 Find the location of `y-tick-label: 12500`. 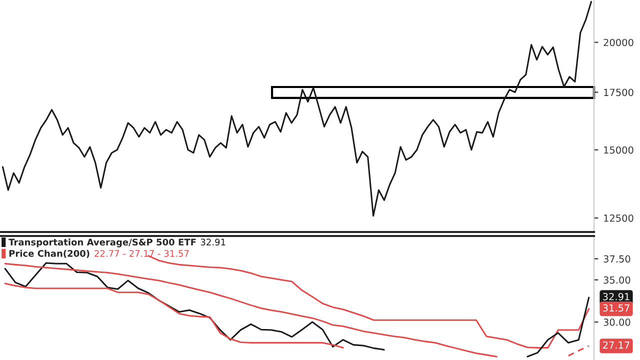

y-tick-label: 12500 is located at coordinates (619, 218).